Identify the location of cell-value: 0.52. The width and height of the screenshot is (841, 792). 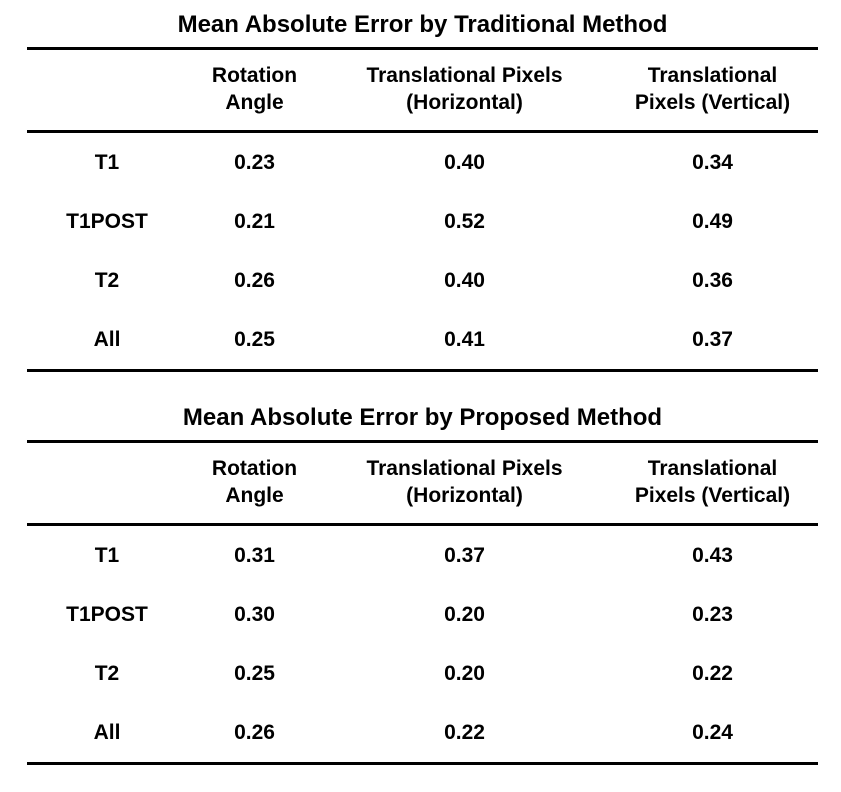
(464, 221).